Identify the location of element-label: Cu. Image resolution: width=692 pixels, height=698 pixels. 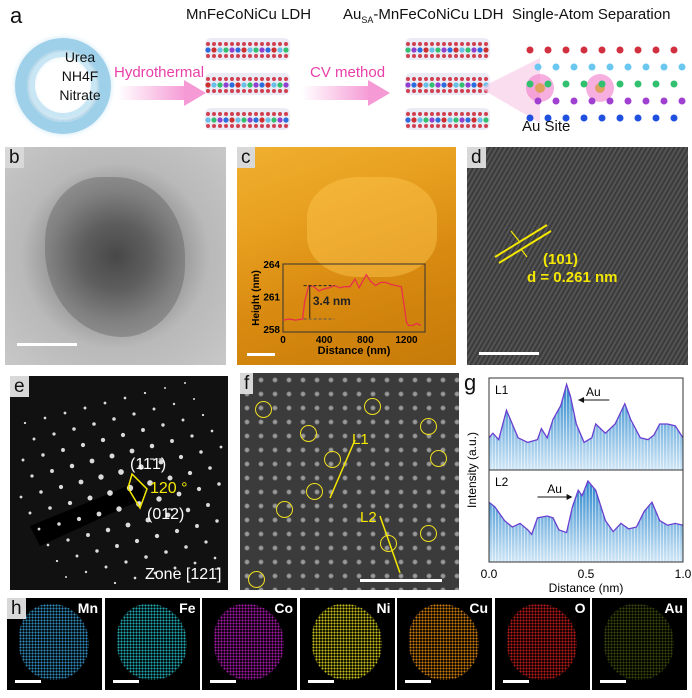
(478, 608).